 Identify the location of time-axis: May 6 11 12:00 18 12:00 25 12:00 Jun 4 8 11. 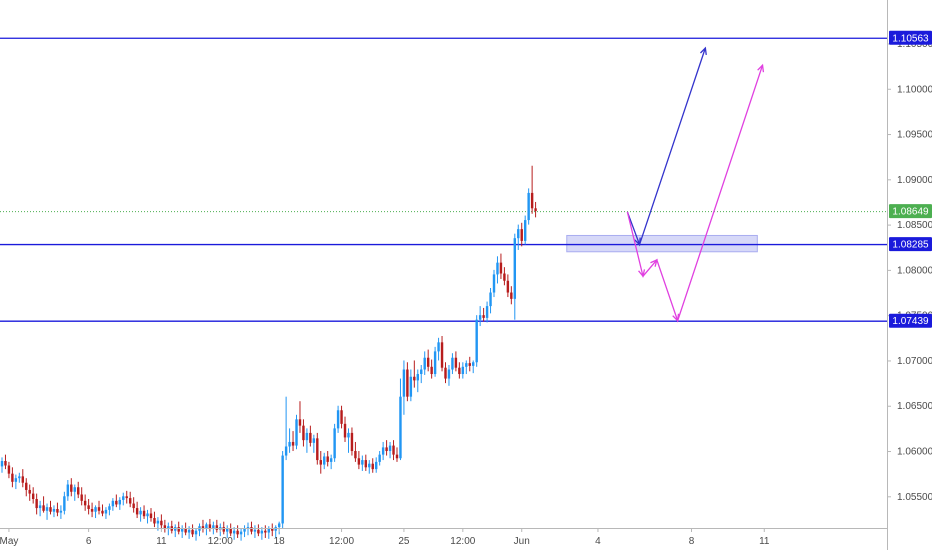
(385, 537).